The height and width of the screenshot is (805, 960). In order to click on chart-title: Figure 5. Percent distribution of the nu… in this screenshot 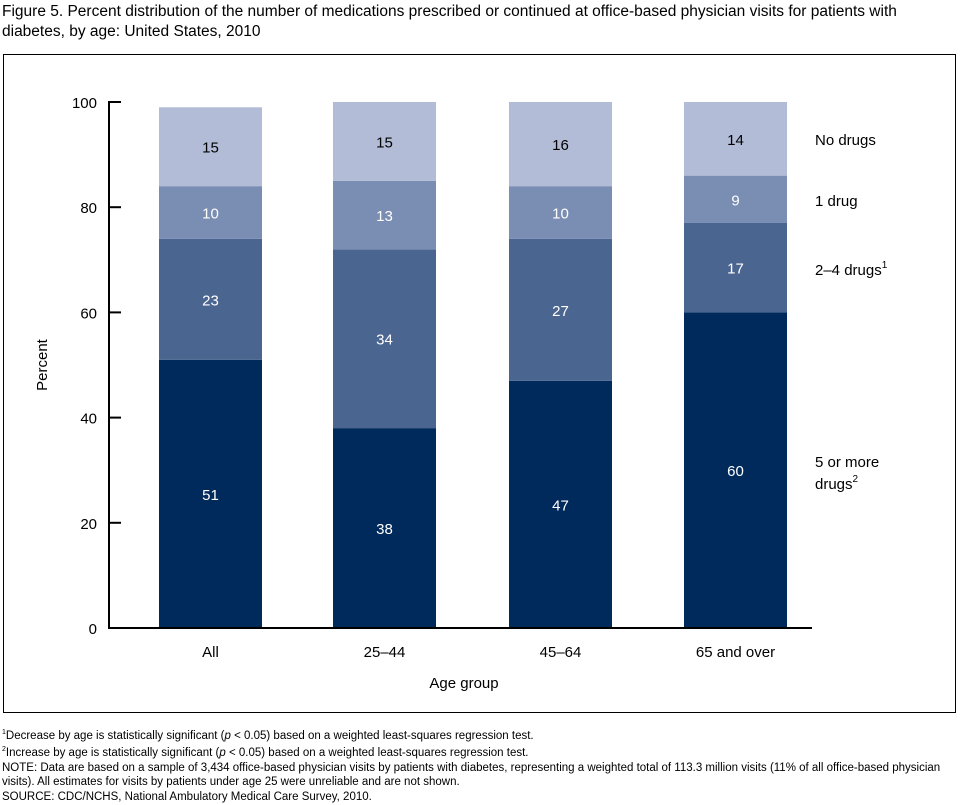, I will do `click(449, 21)`.